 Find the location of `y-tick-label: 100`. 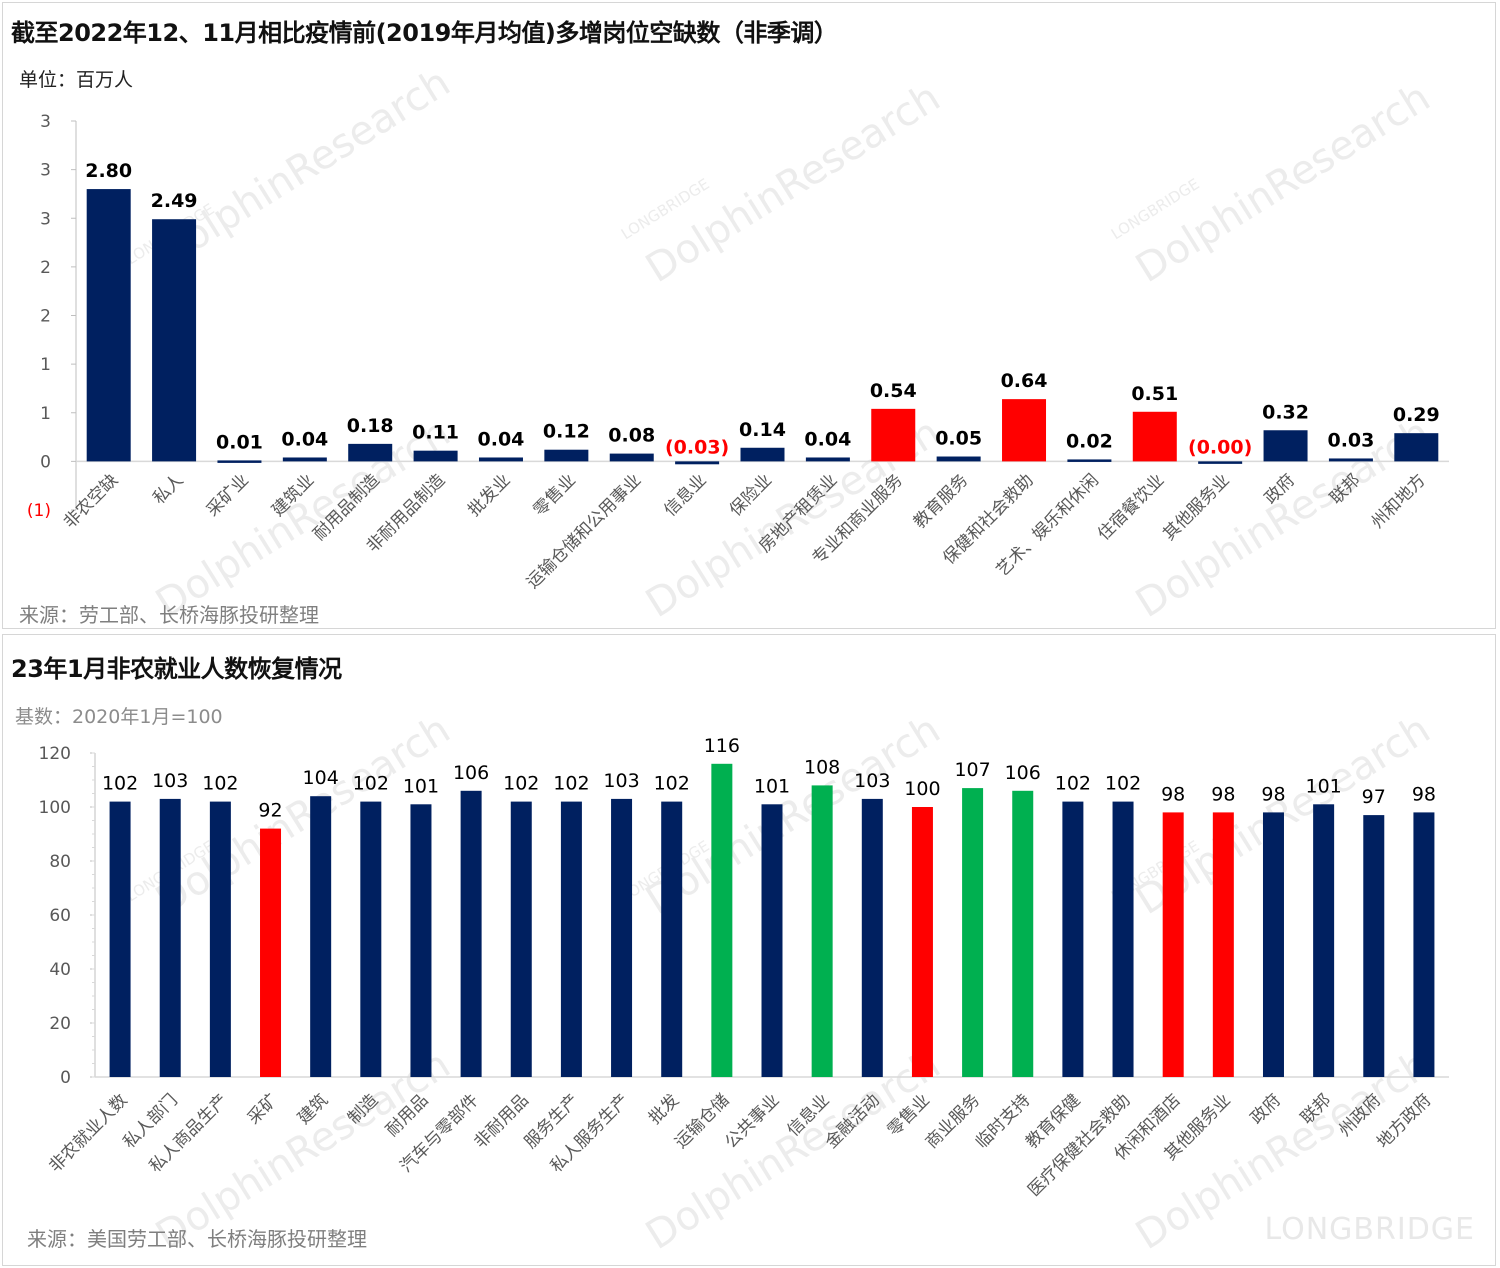

y-tick-label: 100 is located at coordinates (55, 808).